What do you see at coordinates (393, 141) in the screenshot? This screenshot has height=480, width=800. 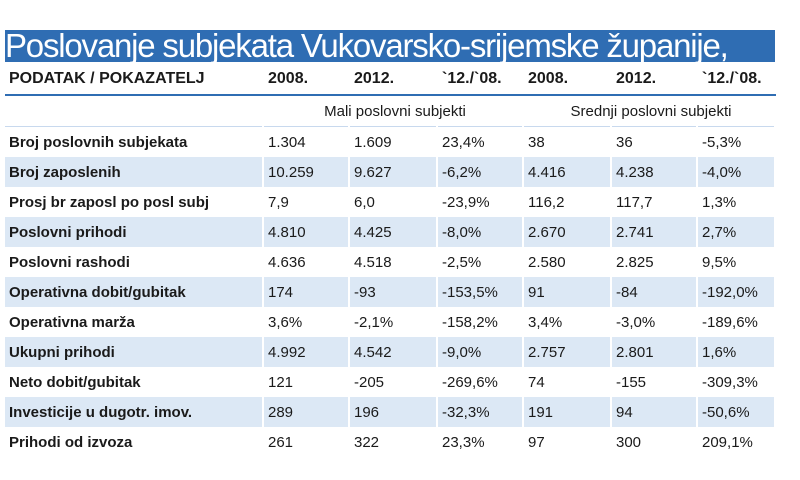 I see `cell: 1.609` at bounding box center [393, 141].